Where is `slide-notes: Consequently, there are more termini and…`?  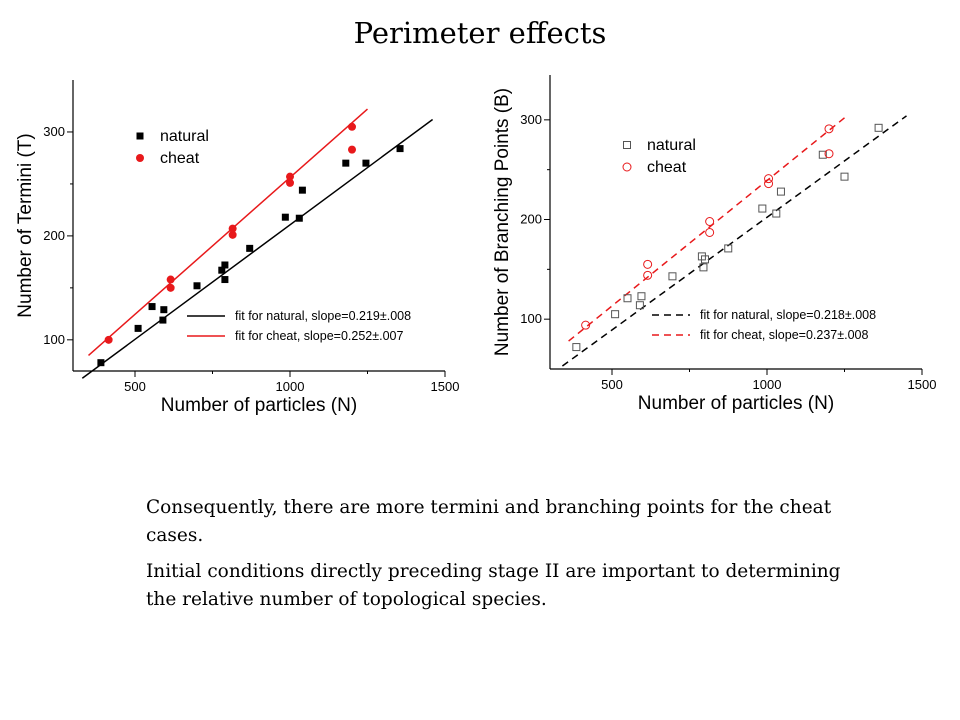
slide-notes: Consequently, there are more termini and… is located at coordinates (496, 558).